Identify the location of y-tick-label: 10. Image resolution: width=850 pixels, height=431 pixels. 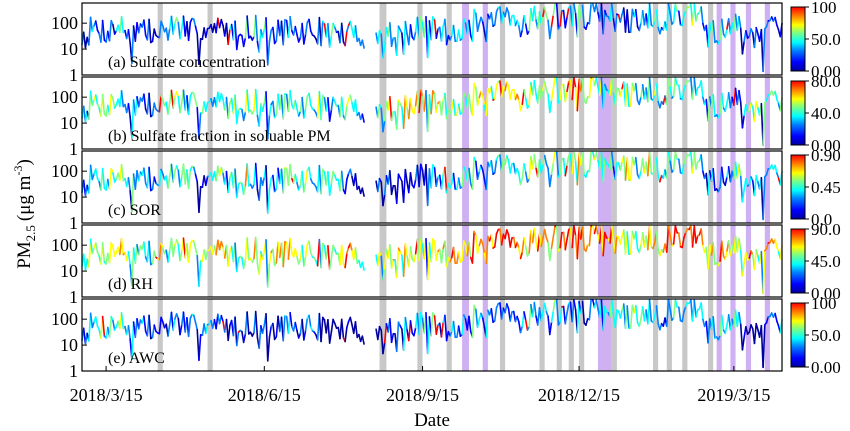
(69, 123).